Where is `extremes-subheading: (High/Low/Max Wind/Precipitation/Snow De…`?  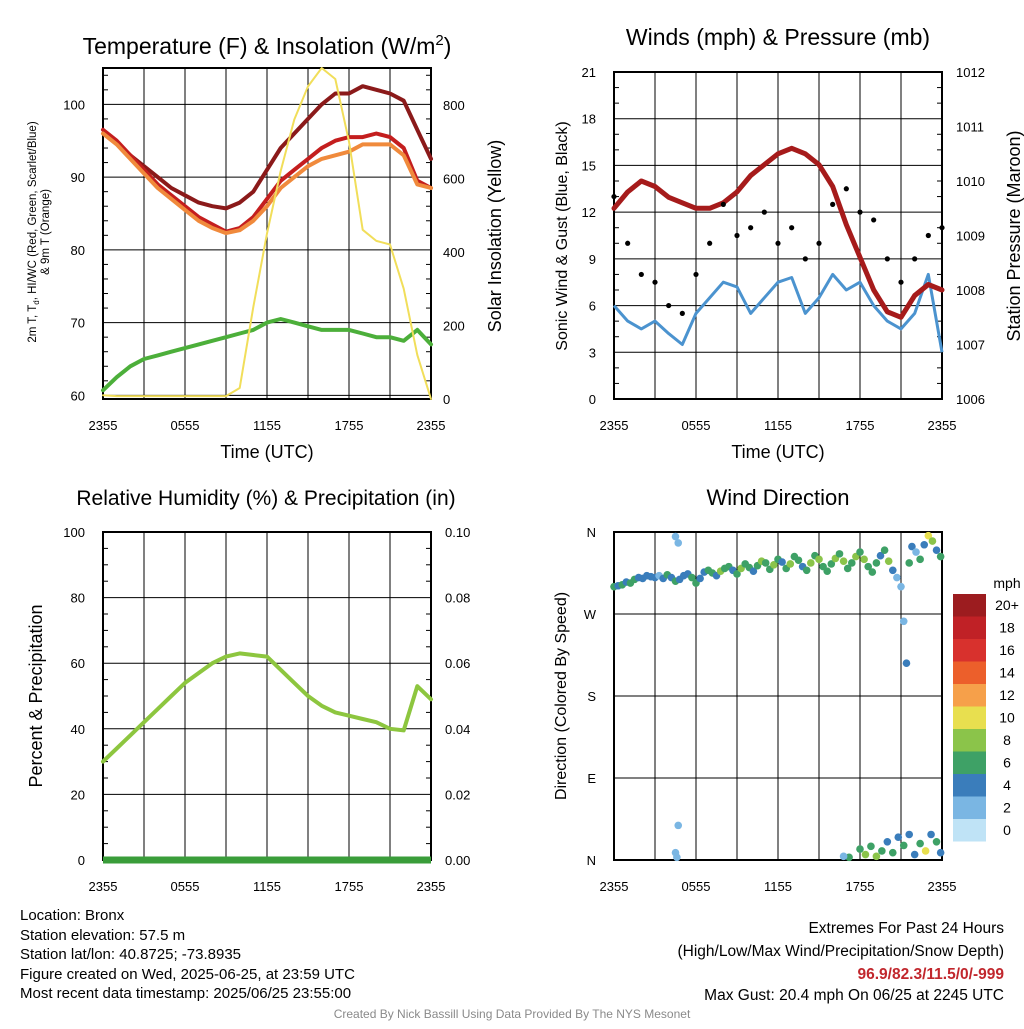 extremes-subheading: (High/Low/Max Wind/Precipitation/Snow De… is located at coordinates (841, 951).